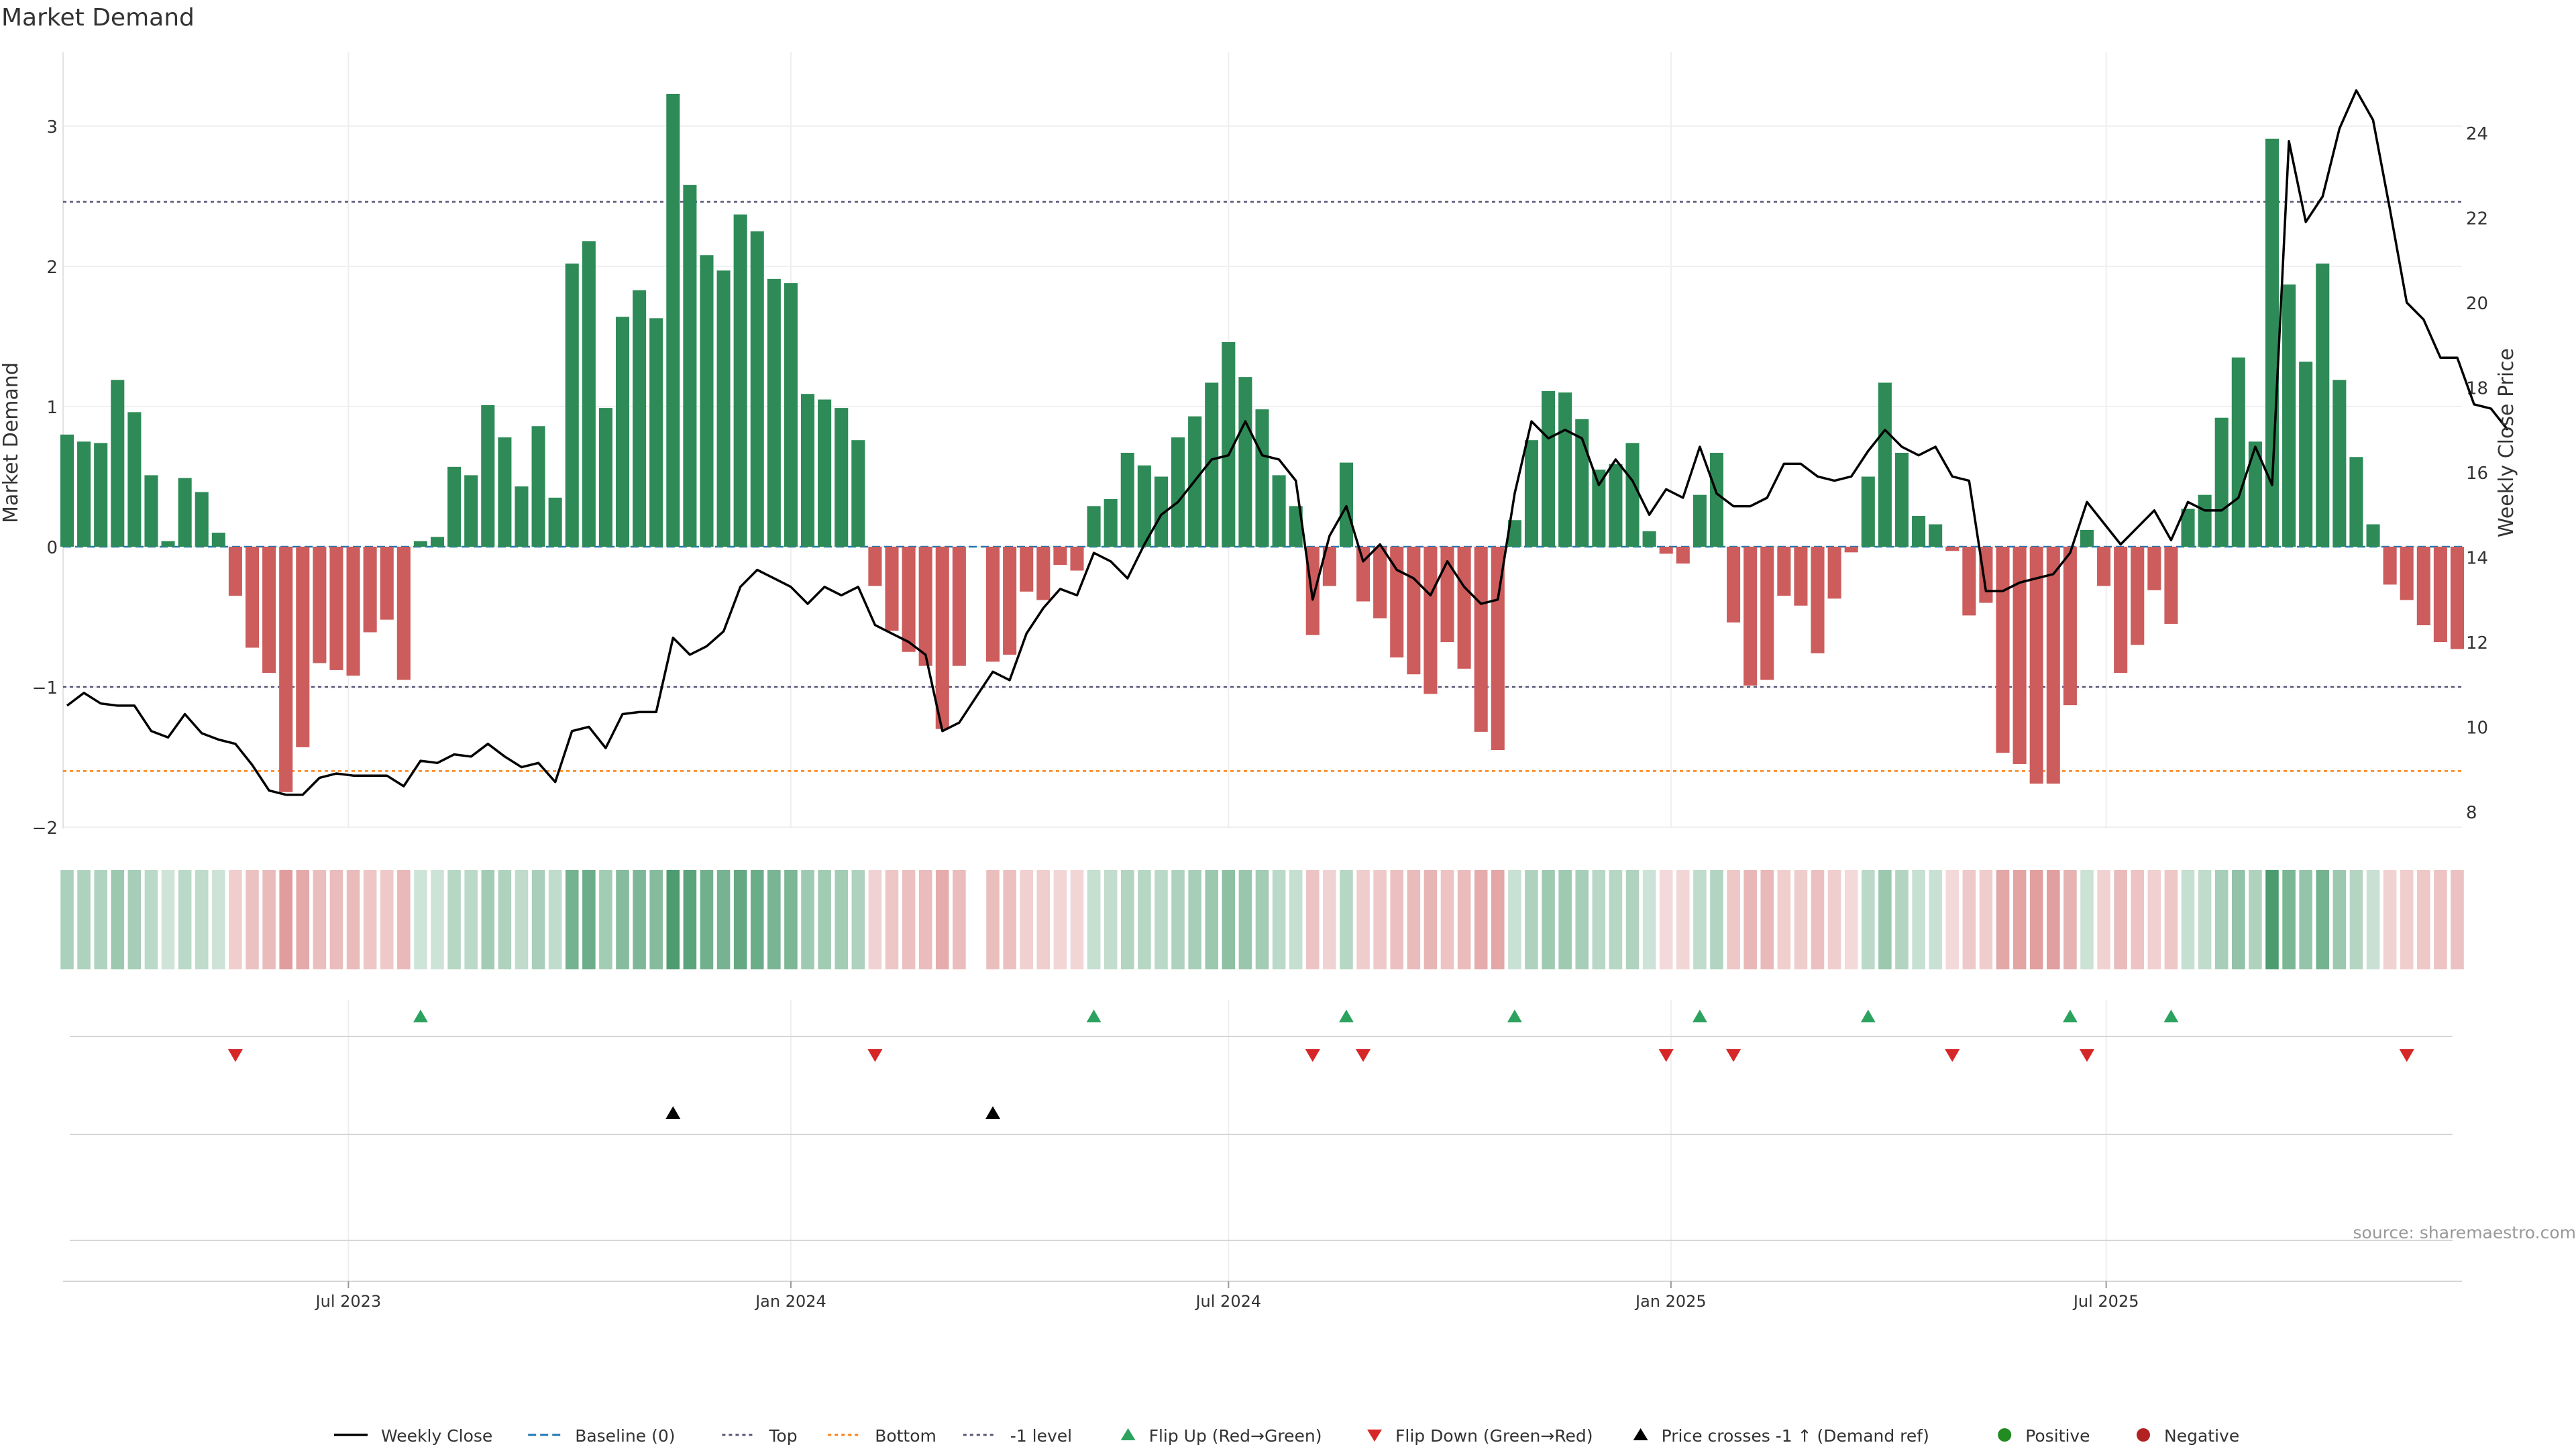 This screenshot has height=1449, width=2576. What do you see at coordinates (2471, 813) in the screenshot?
I see `y2-tick-label: 8` at bounding box center [2471, 813].